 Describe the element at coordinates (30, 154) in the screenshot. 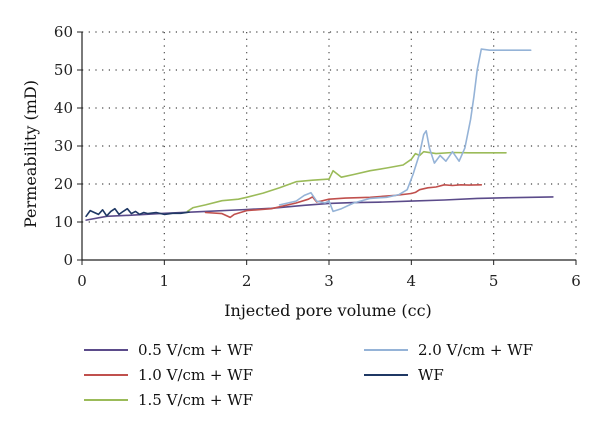

I see `y-axis-title: Permeability (mD)` at that location.